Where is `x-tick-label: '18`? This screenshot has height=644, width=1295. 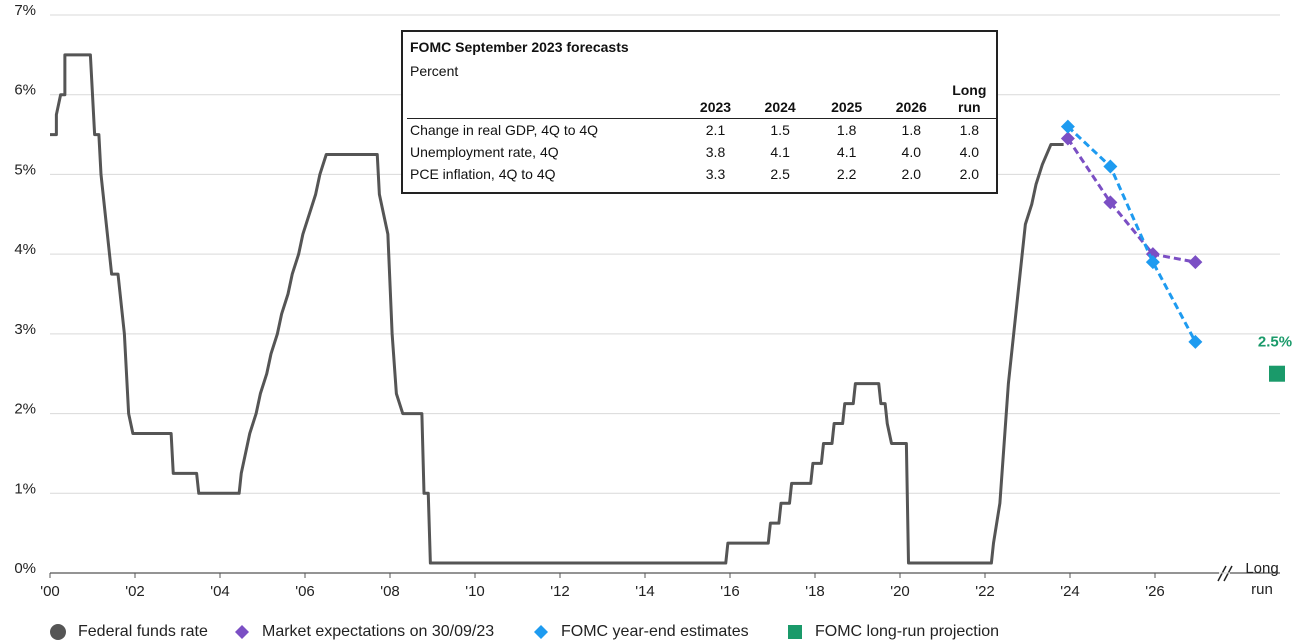 x-tick-label: '18 is located at coordinates (815, 591).